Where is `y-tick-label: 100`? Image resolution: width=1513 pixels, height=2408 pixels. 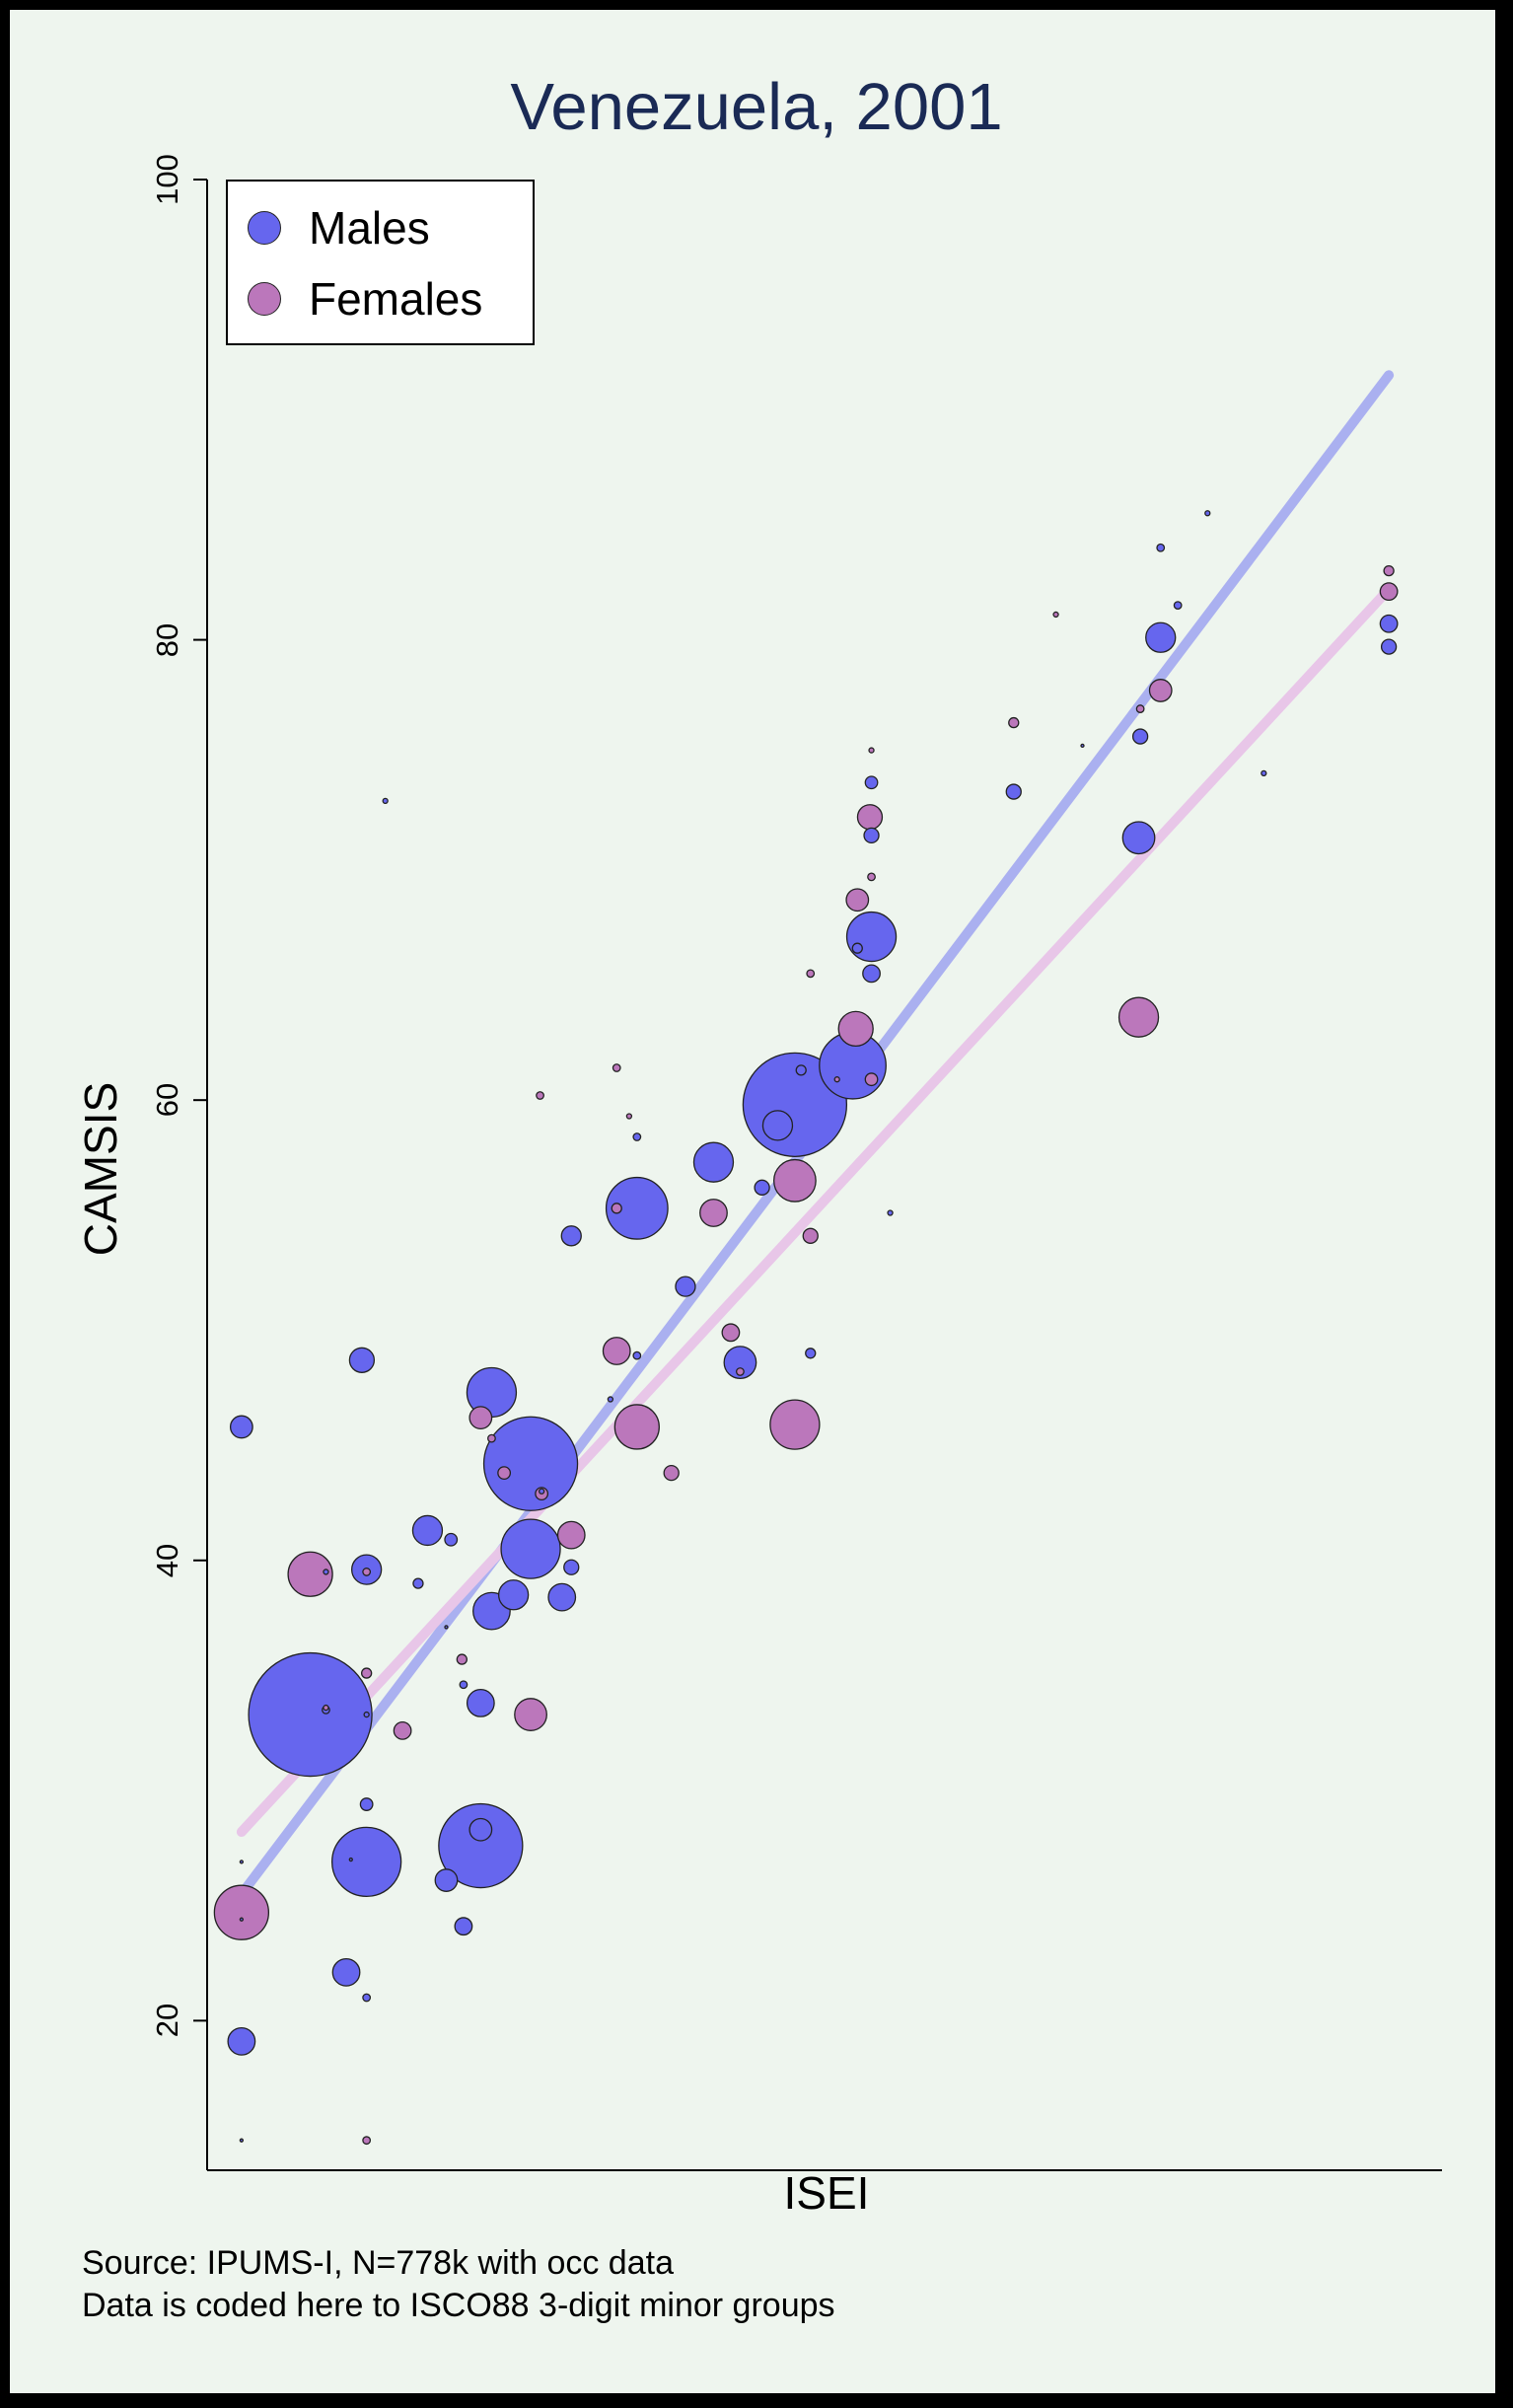
y-tick-label: 100 is located at coordinates (167, 179).